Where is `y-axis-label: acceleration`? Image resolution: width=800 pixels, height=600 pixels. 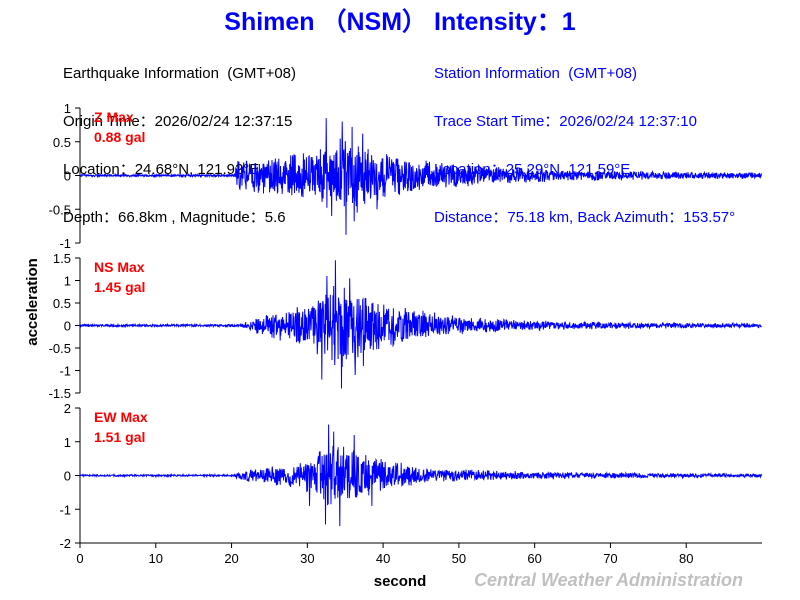 y-axis-label: acceleration is located at coordinates (32, 302).